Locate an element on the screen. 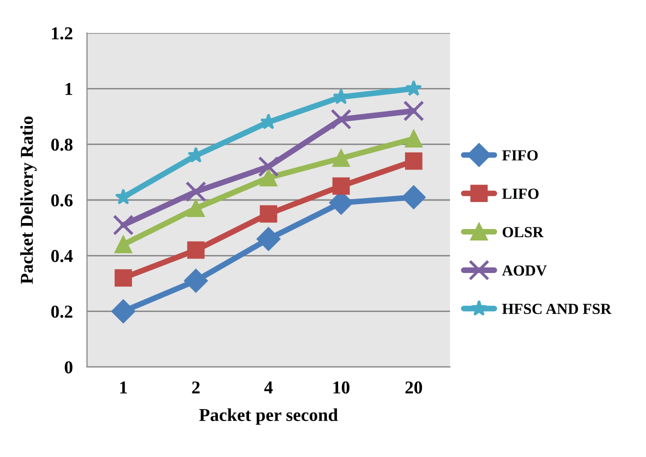  y-tick-label: 0.6 is located at coordinates (62, 200).